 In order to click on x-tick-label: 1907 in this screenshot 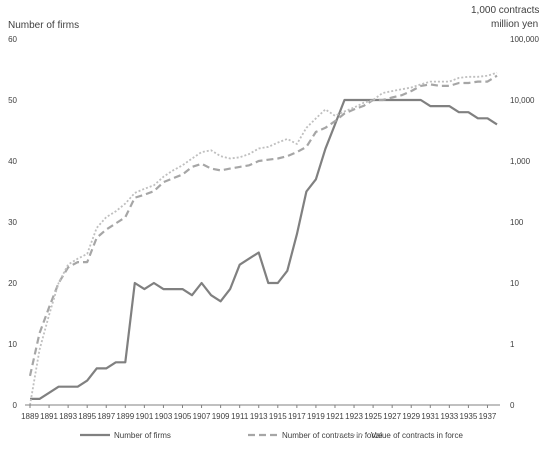, I will do `click(202, 416)`.